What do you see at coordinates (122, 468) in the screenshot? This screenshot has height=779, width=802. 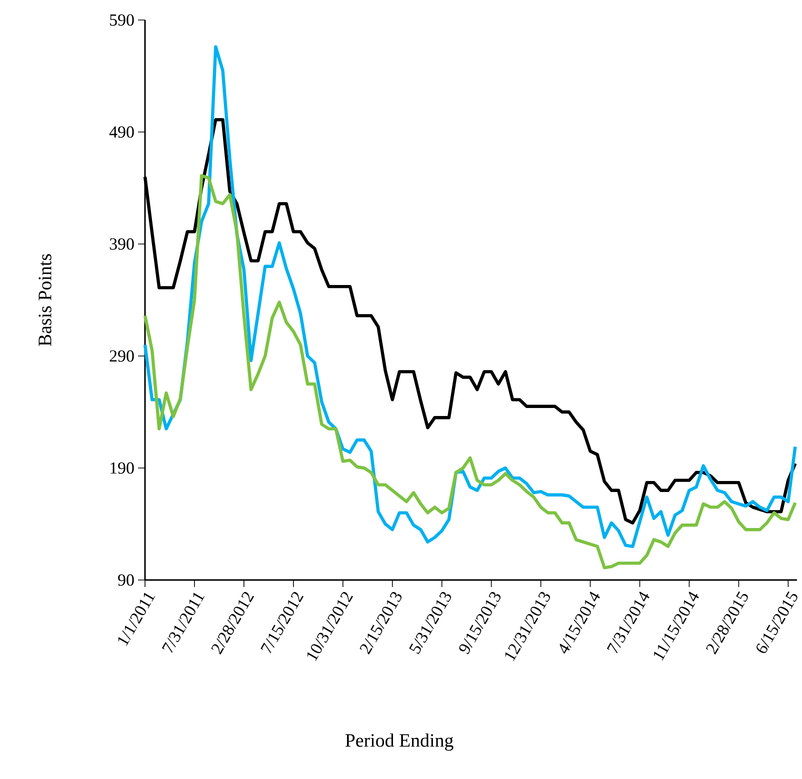 I see `y-tick-label: 190` at bounding box center [122, 468].